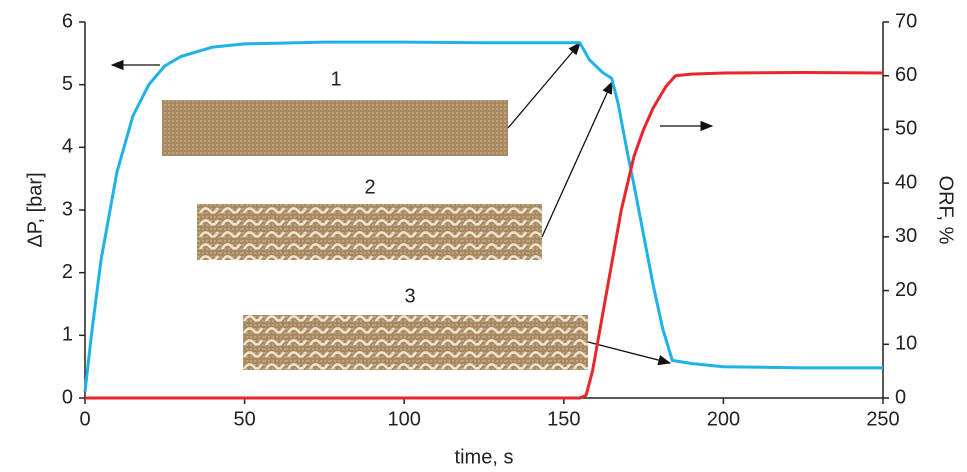 The image size is (967, 472). I want to click on x-tick-label: 50, so click(244, 419).